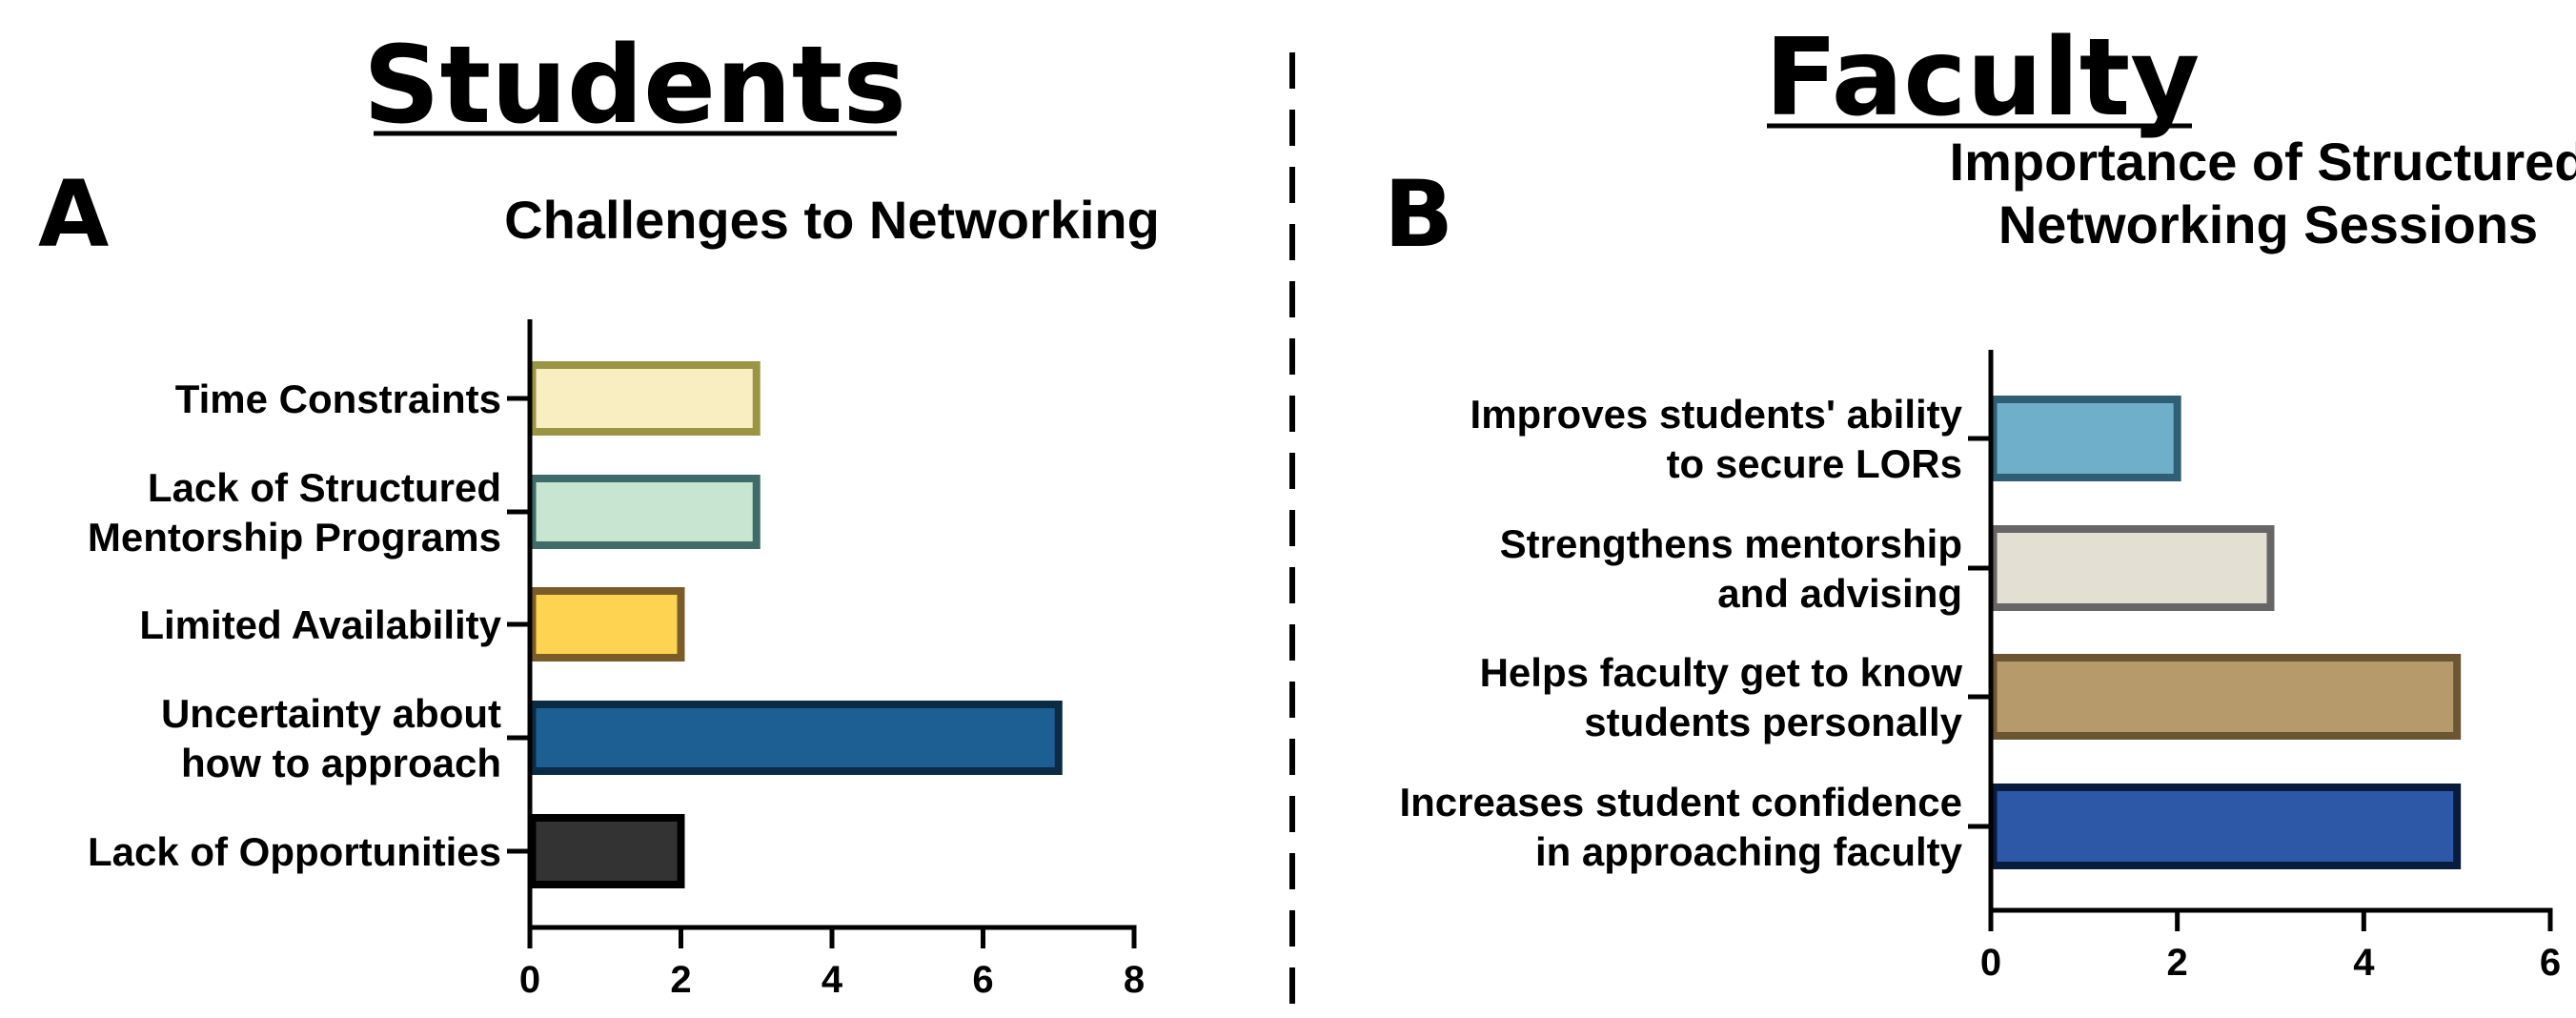 The width and height of the screenshot is (2576, 1018). What do you see at coordinates (644, 399) in the screenshot?
I see `bar-time-constraints` at bounding box center [644, 399].